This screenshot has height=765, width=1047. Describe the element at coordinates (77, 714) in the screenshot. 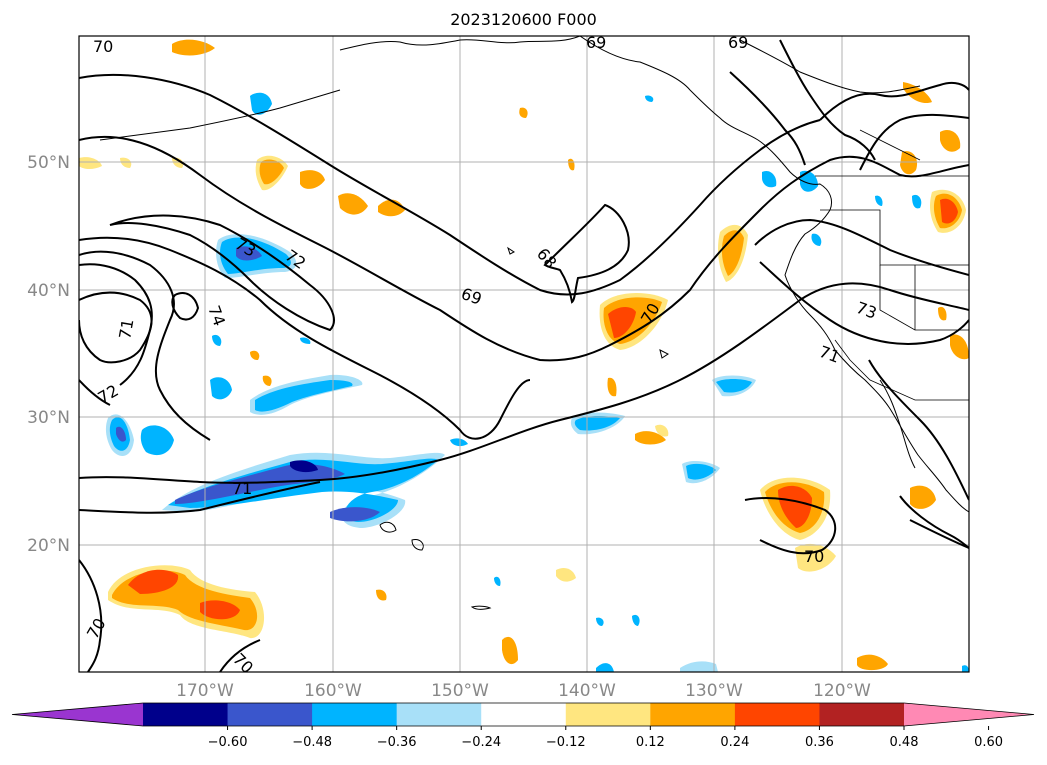

I see `colorbar-extend-low` at that location.